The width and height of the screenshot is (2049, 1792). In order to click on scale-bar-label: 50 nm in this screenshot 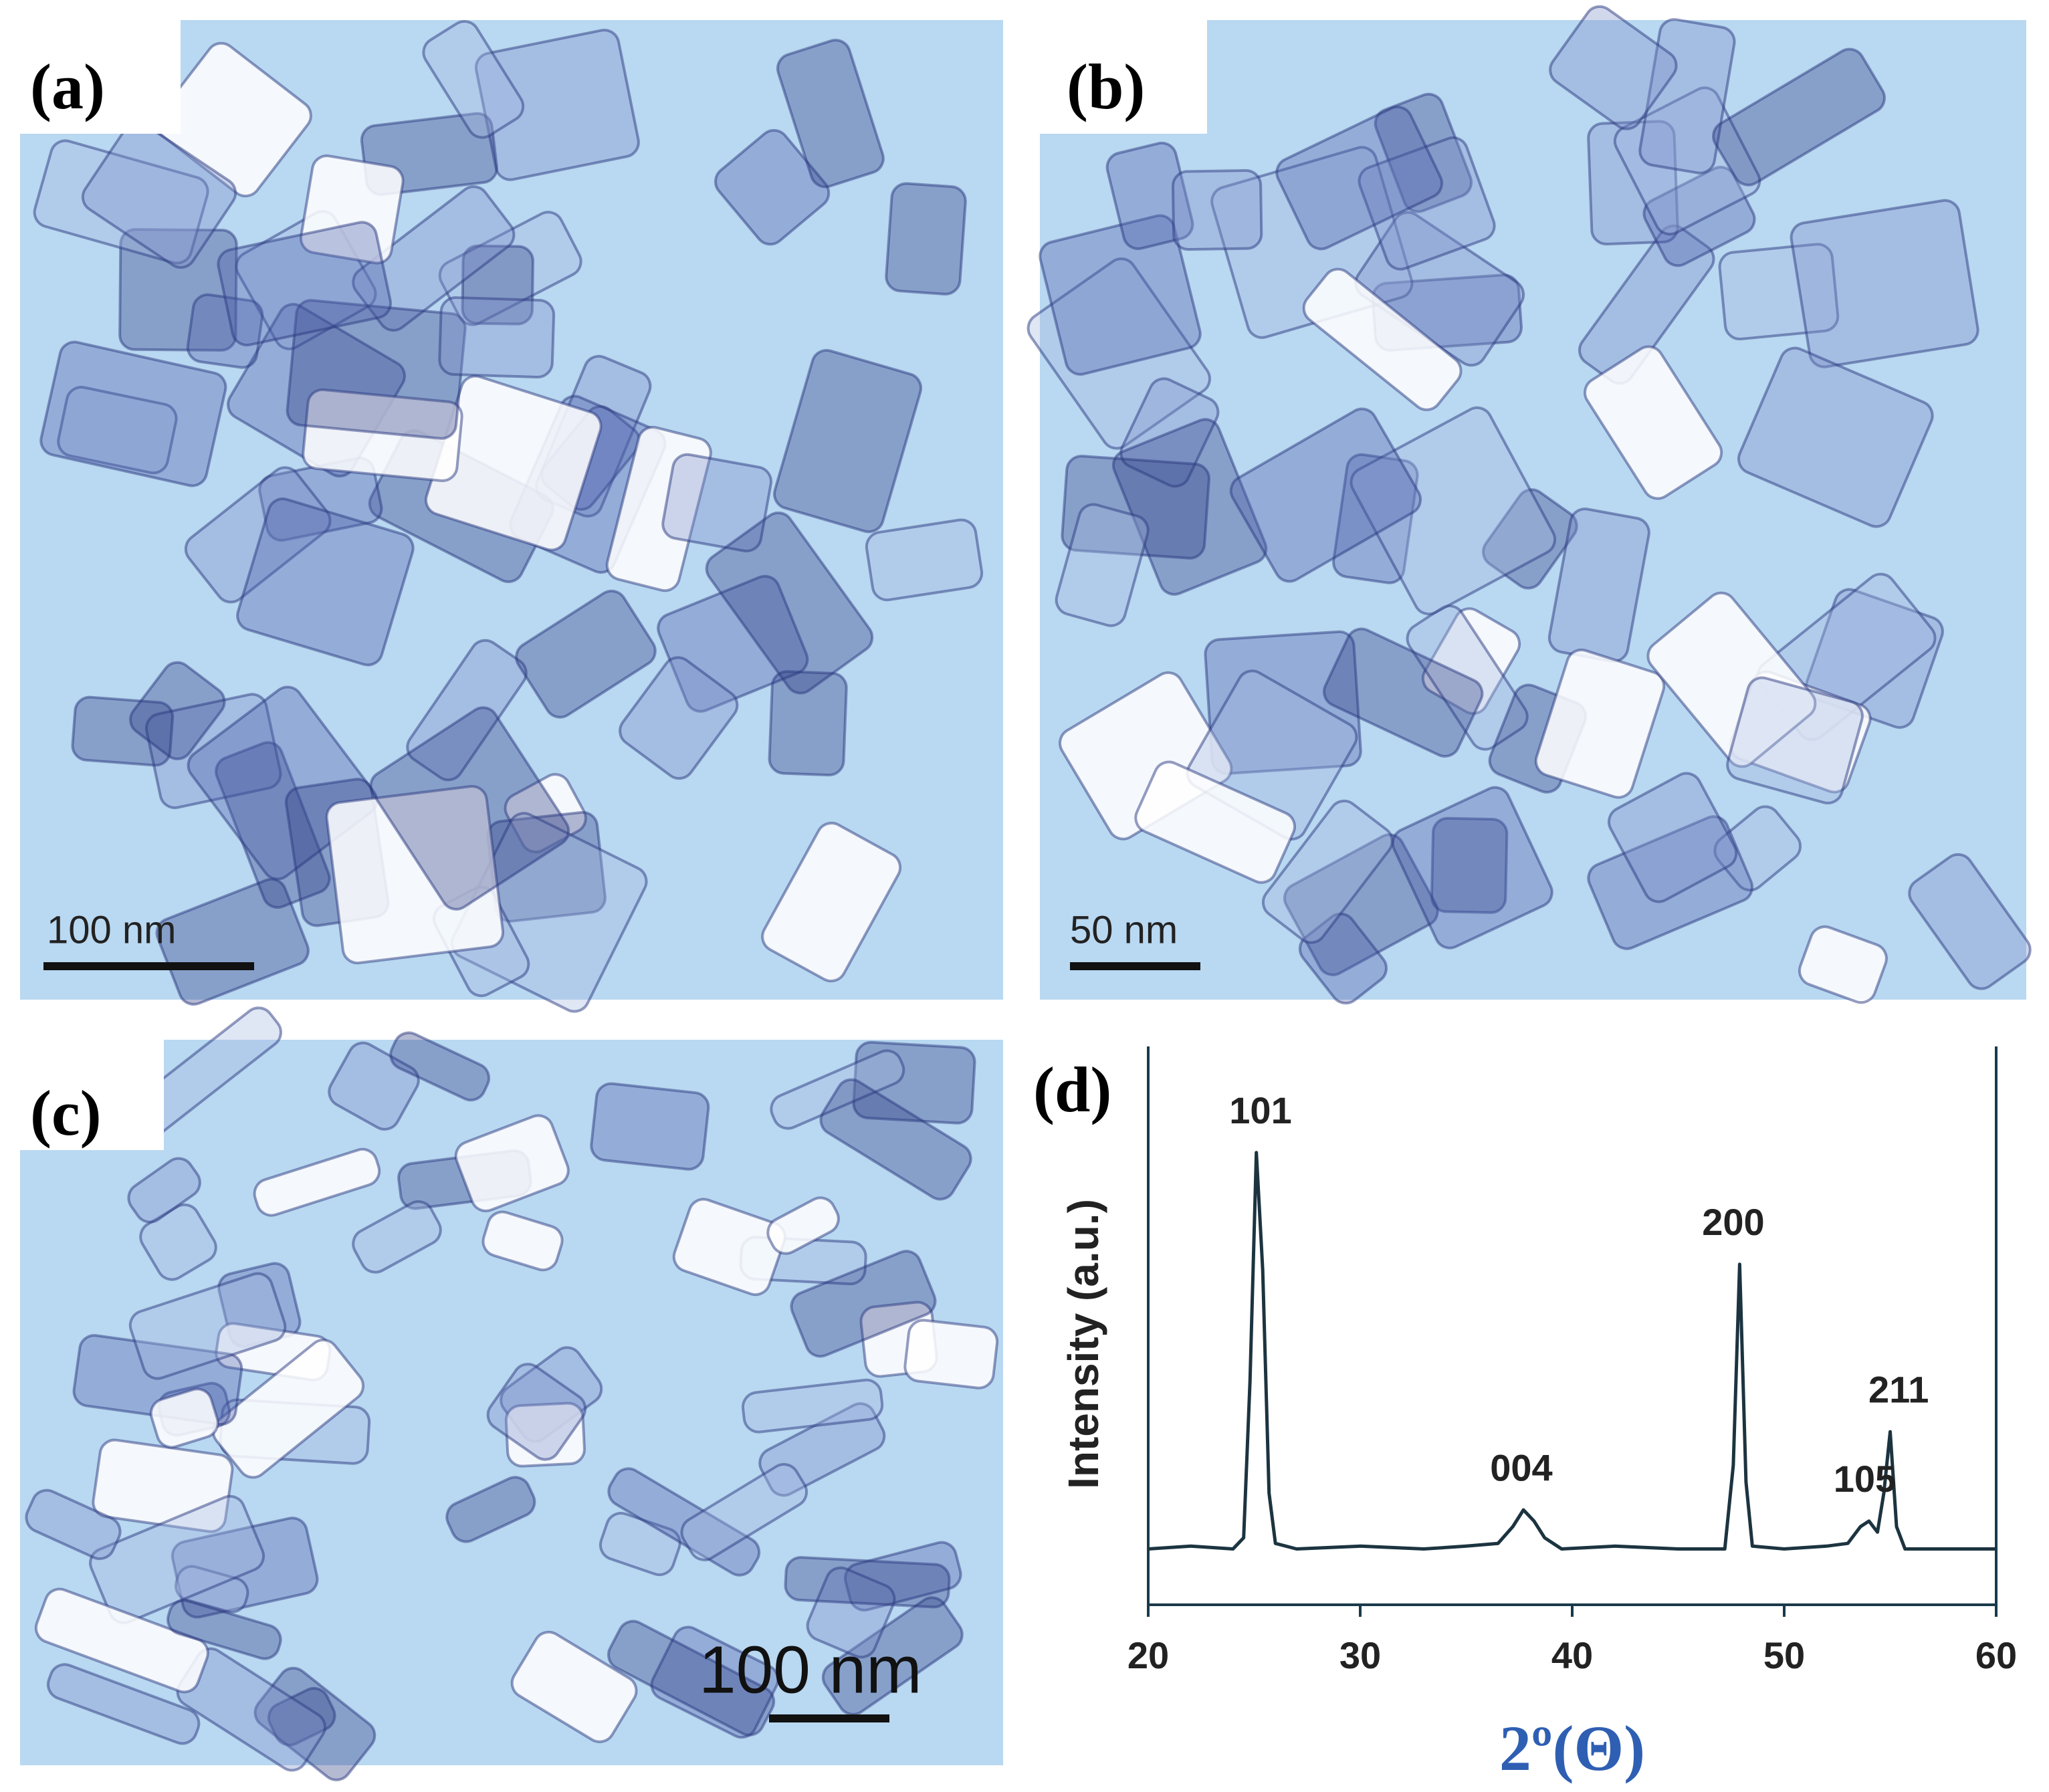, I will do `click(1124, 929)`.